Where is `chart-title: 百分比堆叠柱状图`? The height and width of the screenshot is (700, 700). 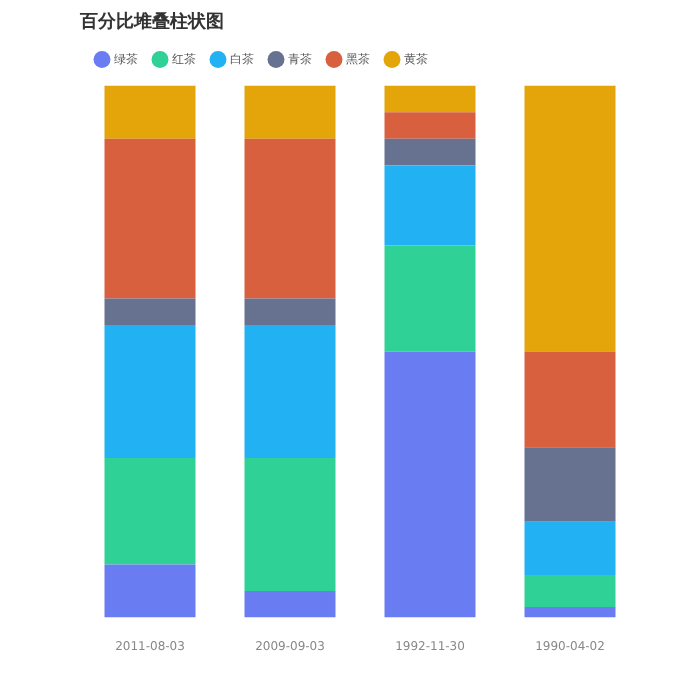 chart-title: 百分比堆叠柱状图 is located at coordinates (151, 22).